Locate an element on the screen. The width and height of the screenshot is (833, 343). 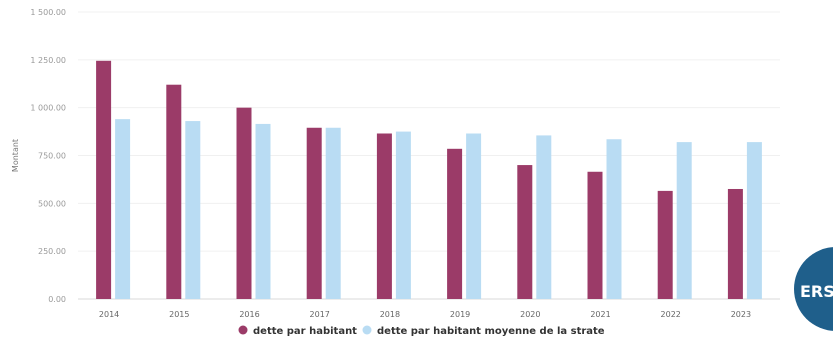
badge-layer: ERS is located at coordinates (813, 289).